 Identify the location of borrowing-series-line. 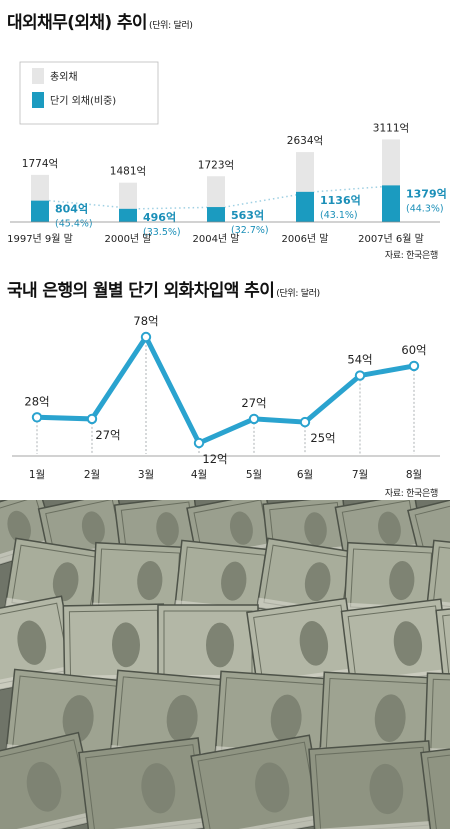
(225, 389).